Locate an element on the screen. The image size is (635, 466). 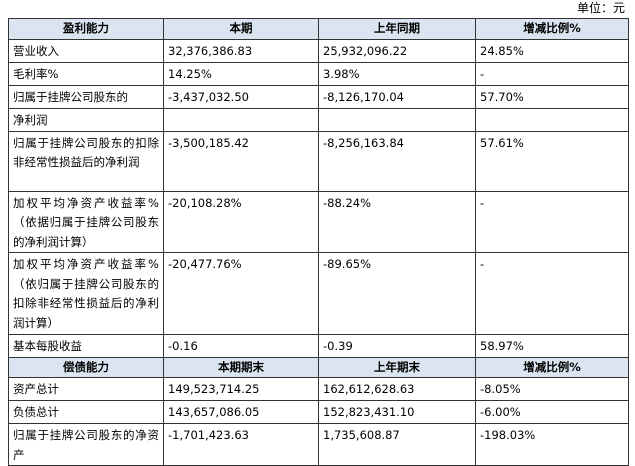
value-cell: 162,612,628.63 is located at coordinates (397, 389).